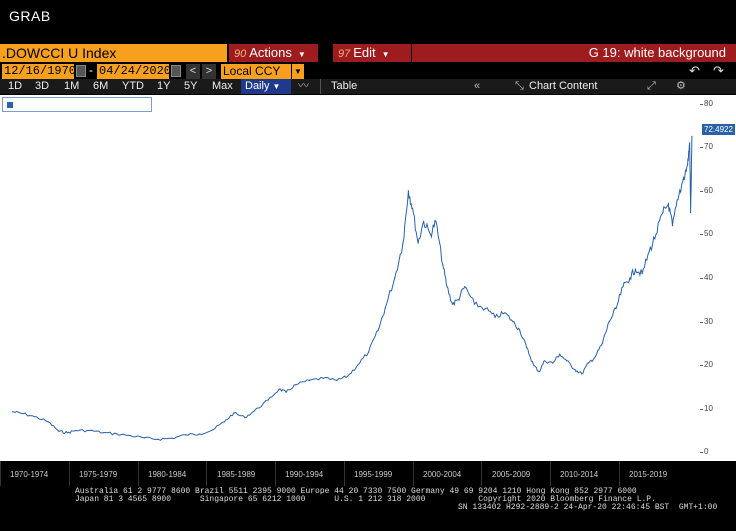  Describe the element at coordinates (191, 86) in the screenshot. I see `period-5y-button: 5Y` at that location.